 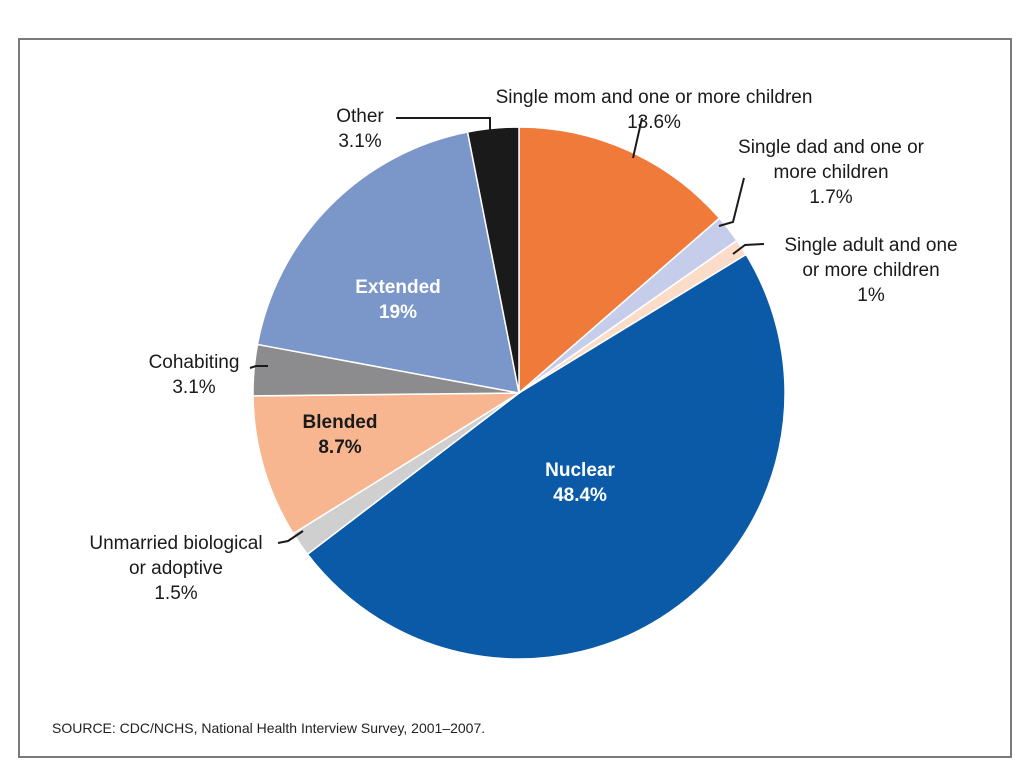 What do you see at coordinates (580, 483) in the screenshot?
I see `slice-label-nuclear: Nuclear 48.4%` at bounding box center [580, 483].